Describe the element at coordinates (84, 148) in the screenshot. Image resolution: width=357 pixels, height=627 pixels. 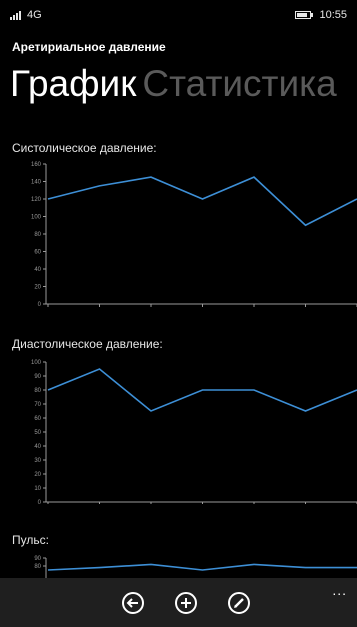
I see `systolic-chart-label: Систолическое давление:` at that location.